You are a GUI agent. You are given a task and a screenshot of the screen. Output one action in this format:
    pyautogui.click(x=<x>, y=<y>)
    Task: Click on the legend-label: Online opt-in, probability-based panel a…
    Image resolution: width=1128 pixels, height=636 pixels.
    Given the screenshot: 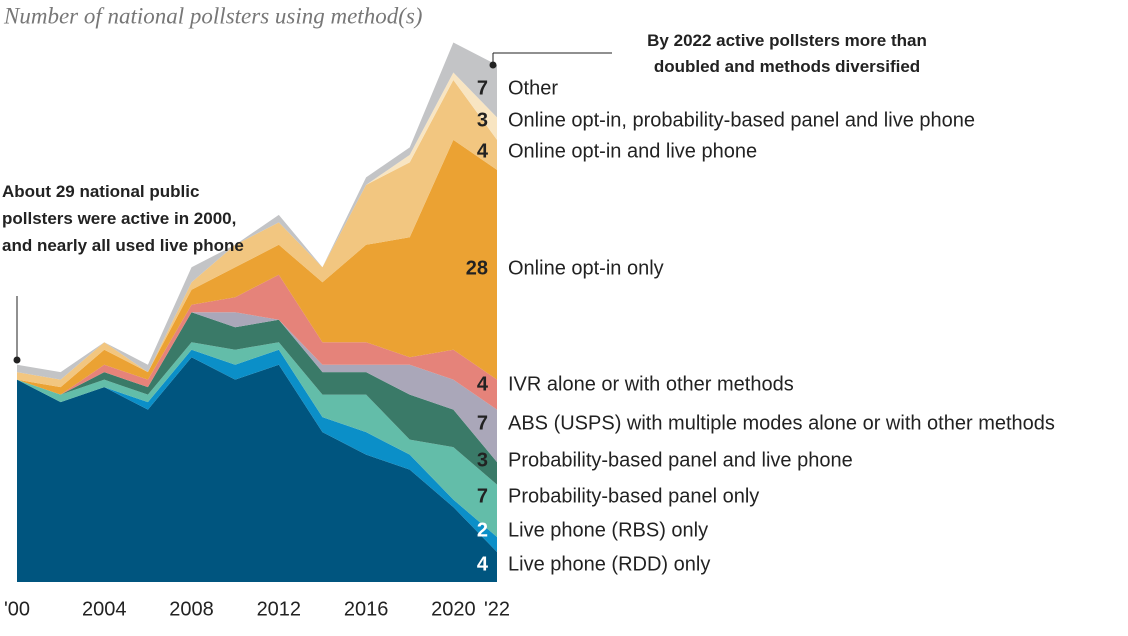 What is the action you would take?
    pyautogui.click(x=741, y=120)
    